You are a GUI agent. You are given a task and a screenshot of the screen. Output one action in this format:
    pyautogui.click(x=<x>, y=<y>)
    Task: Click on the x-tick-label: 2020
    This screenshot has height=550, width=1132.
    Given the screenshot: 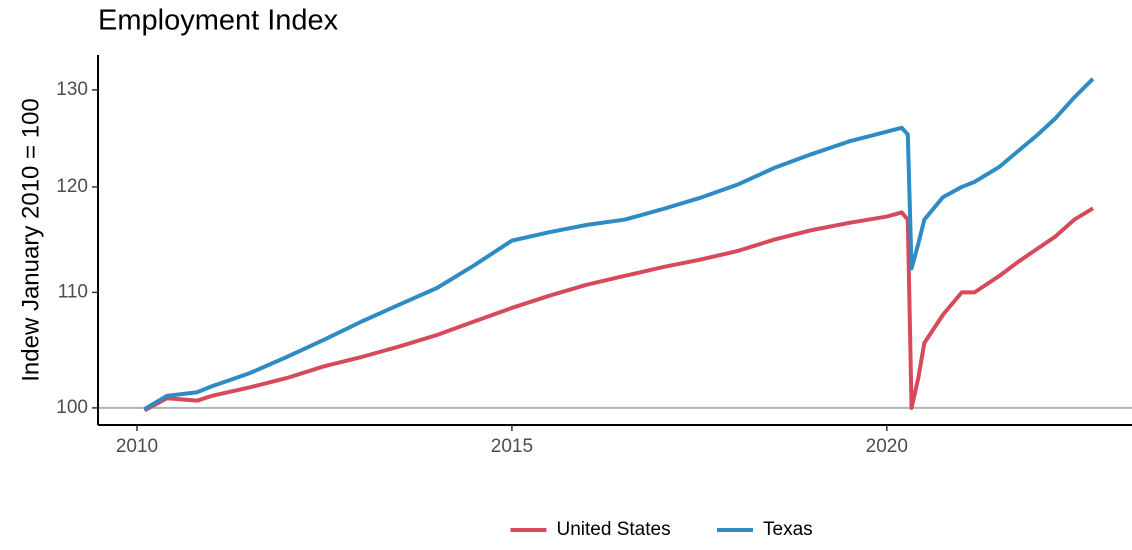 What is the action you would take?
    pyautogui.click(x=887, y=446)
    